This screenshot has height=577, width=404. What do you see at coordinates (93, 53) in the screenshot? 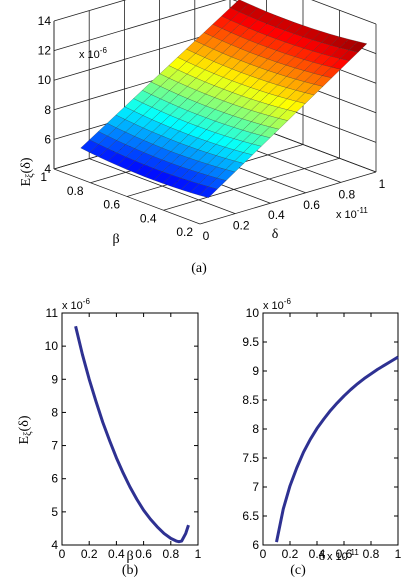
I see `panel-a-z-exponent: x 10-6` at bounding box center [93, 53].